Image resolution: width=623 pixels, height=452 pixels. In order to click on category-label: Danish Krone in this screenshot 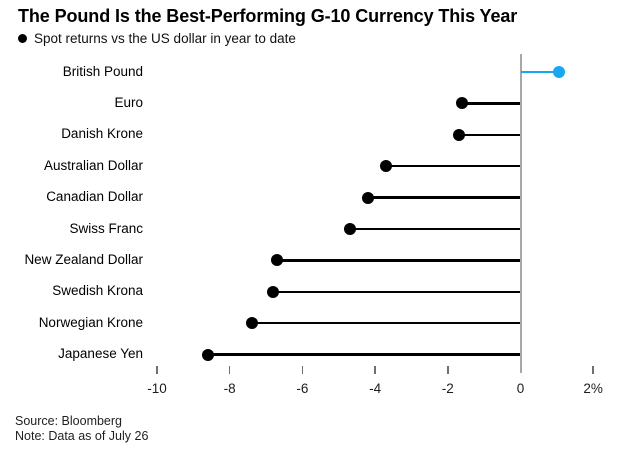, I will do `click(102, 134)`.